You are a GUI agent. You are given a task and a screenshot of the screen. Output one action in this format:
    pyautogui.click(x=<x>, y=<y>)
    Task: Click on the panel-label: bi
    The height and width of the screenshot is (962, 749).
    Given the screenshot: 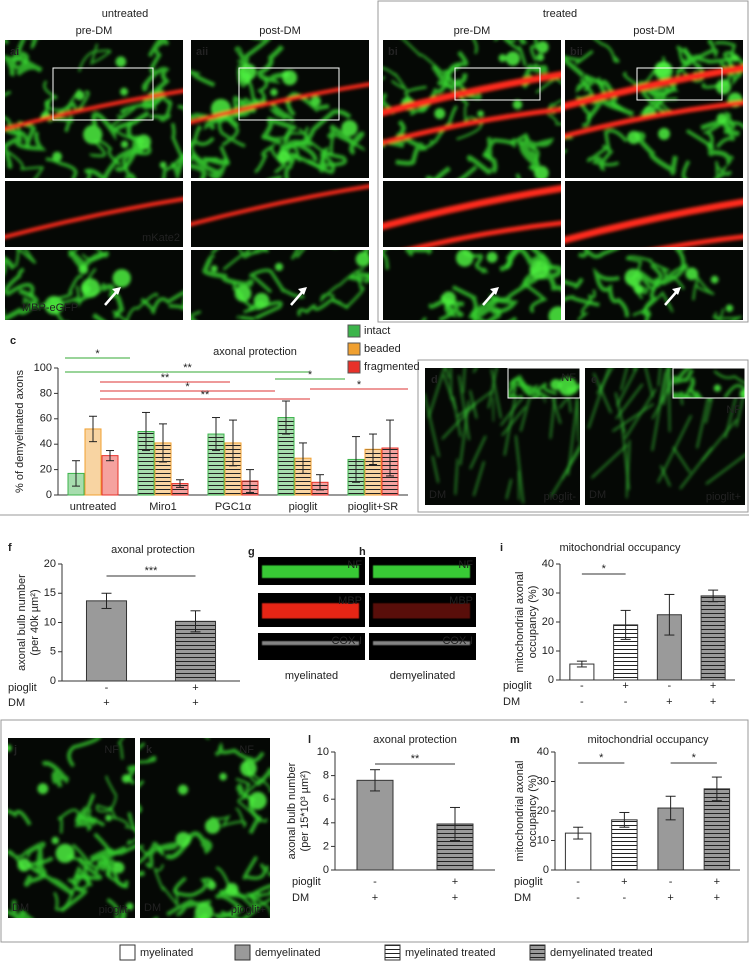 What is the action you would take?
    pyautogui.click(x=393, y=52)
    